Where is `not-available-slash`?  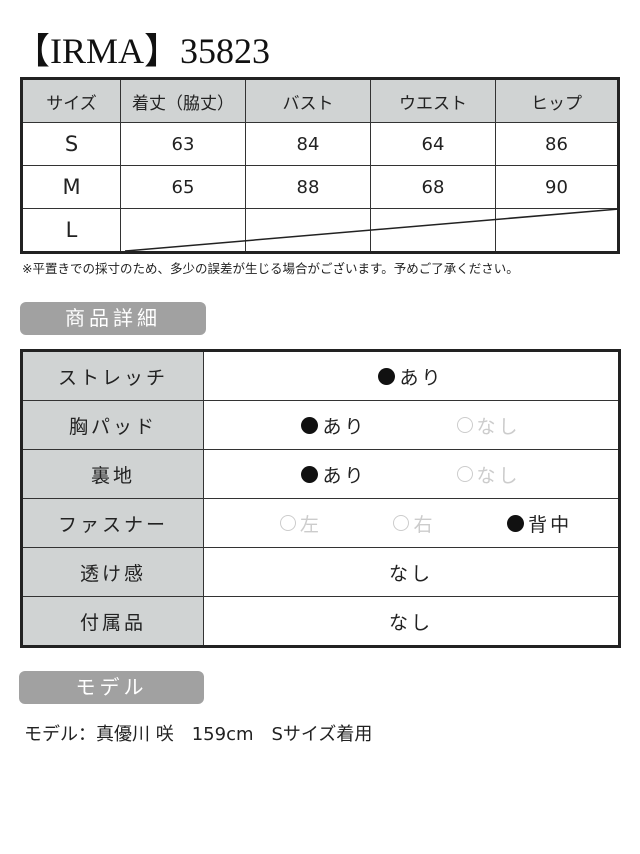
not-available-slash is located at coordinates (372, 230).